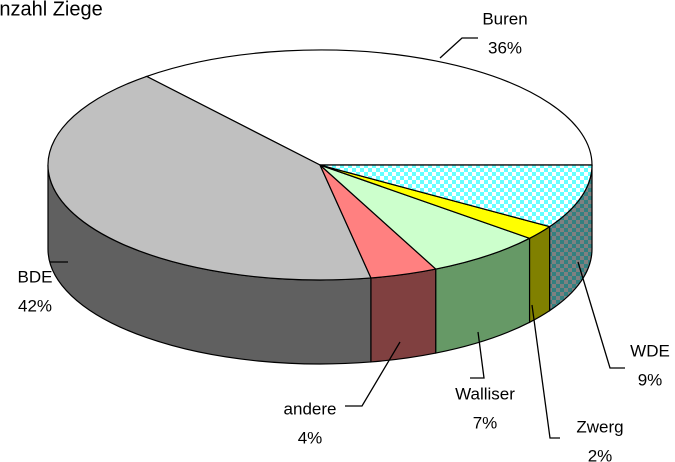 Image resolution: width=675 pixels, height=462 pixels. Describe the element at coordinates (485, 393) in the screenshot. I see `slice-label: Walliser` at that location.